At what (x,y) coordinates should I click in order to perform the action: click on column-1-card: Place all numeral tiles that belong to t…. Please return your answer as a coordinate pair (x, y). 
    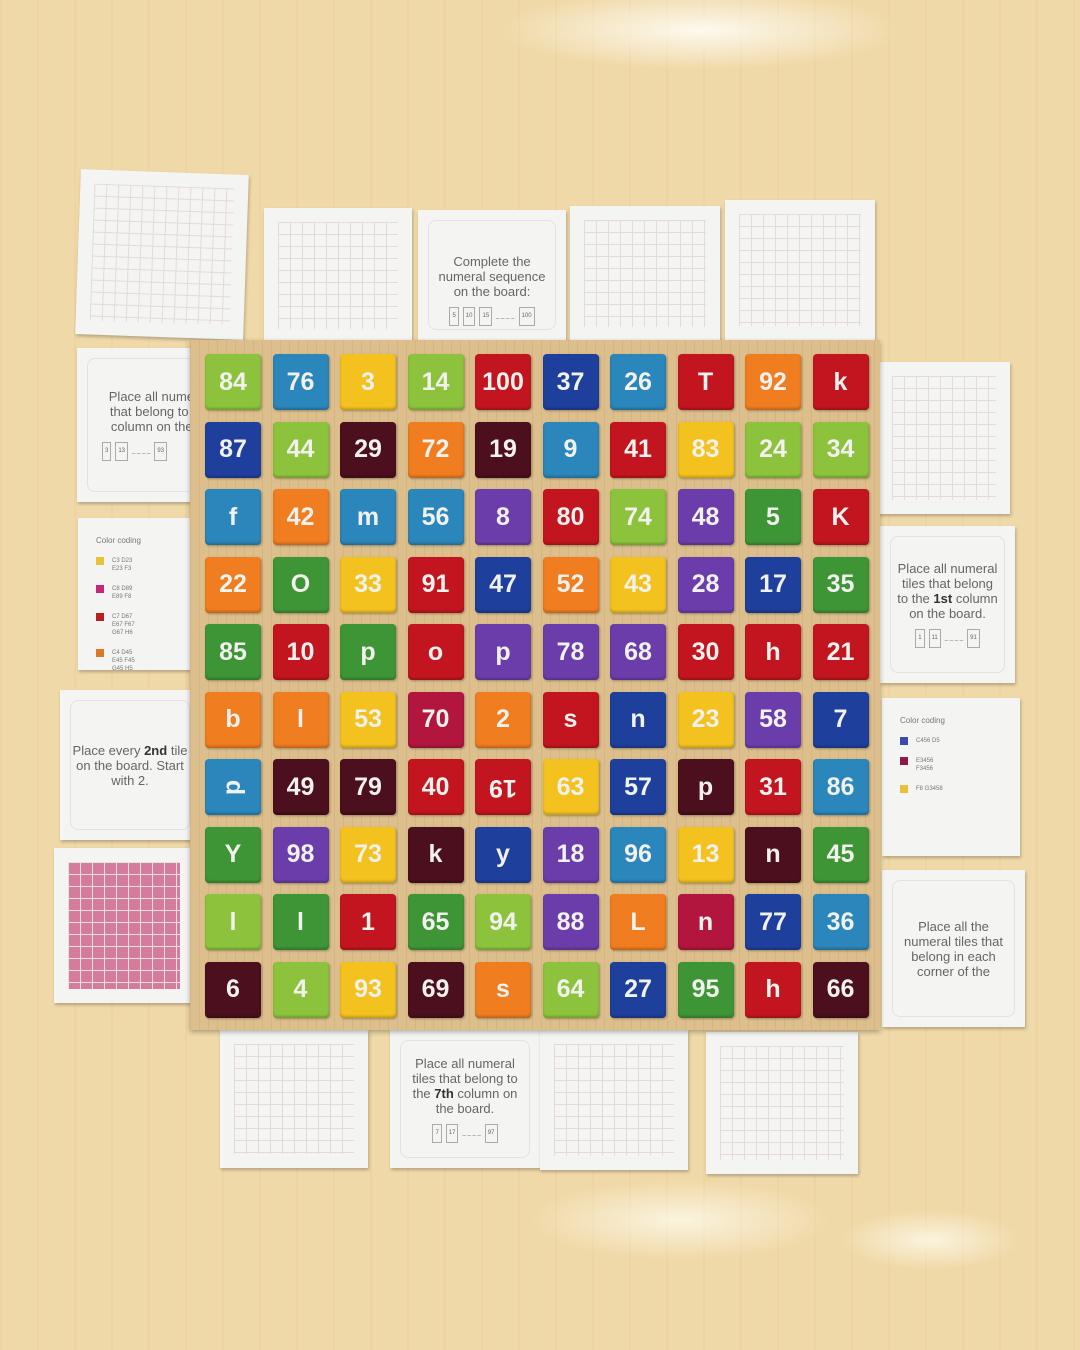
    Looking at the image, I should click on (947, 604).